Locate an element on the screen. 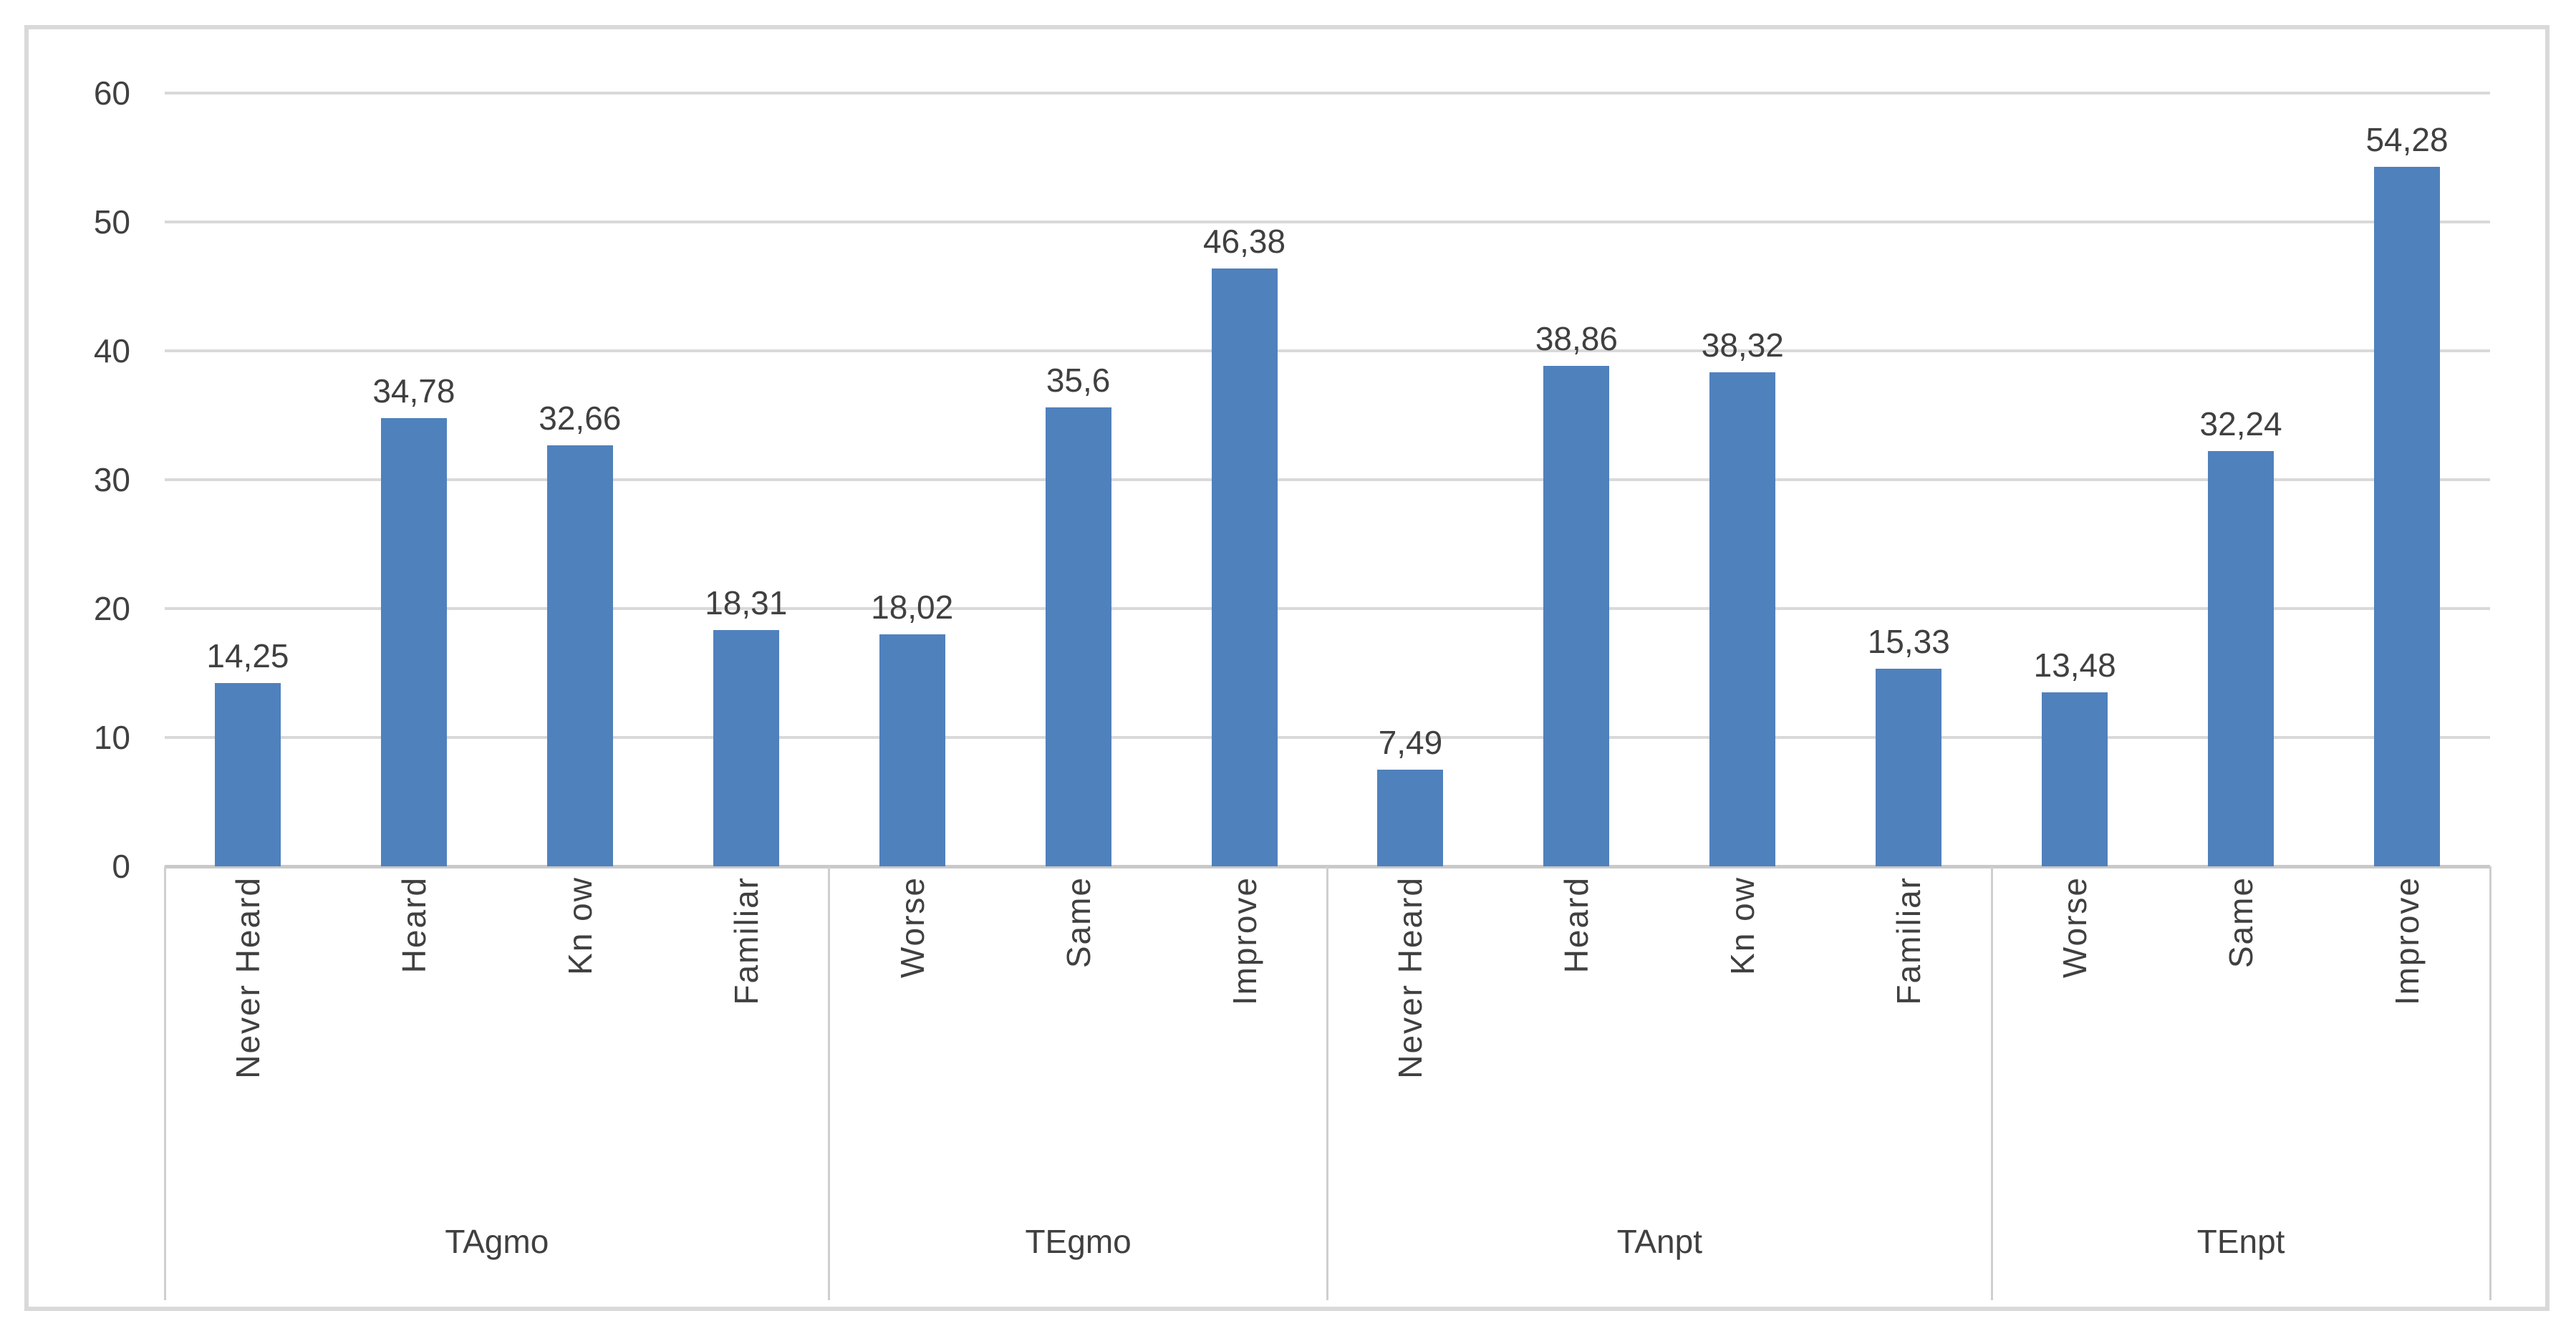 The image size is (2576, 1336). bar-value-label: 18,02 is located at coordinates (912, 607).